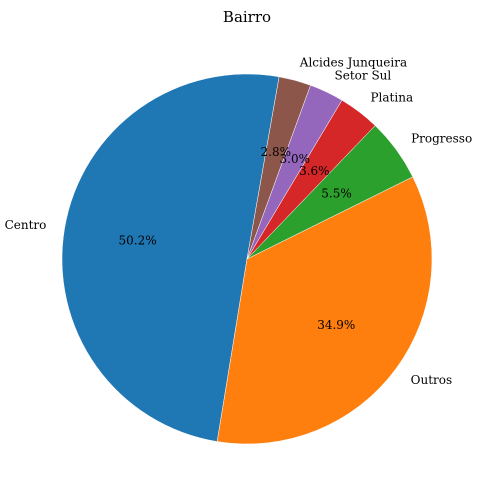 This screenshot has width=489, height=502. I want to click on slice-percentage-label: 34.9%, so click(336, 325).